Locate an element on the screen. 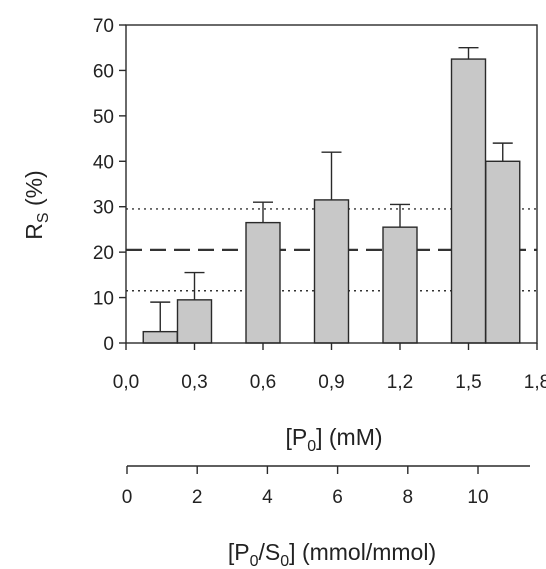 This screenshot has width=546, height=569. x2-tick-label: 4 is located at coordinates (267, 497).